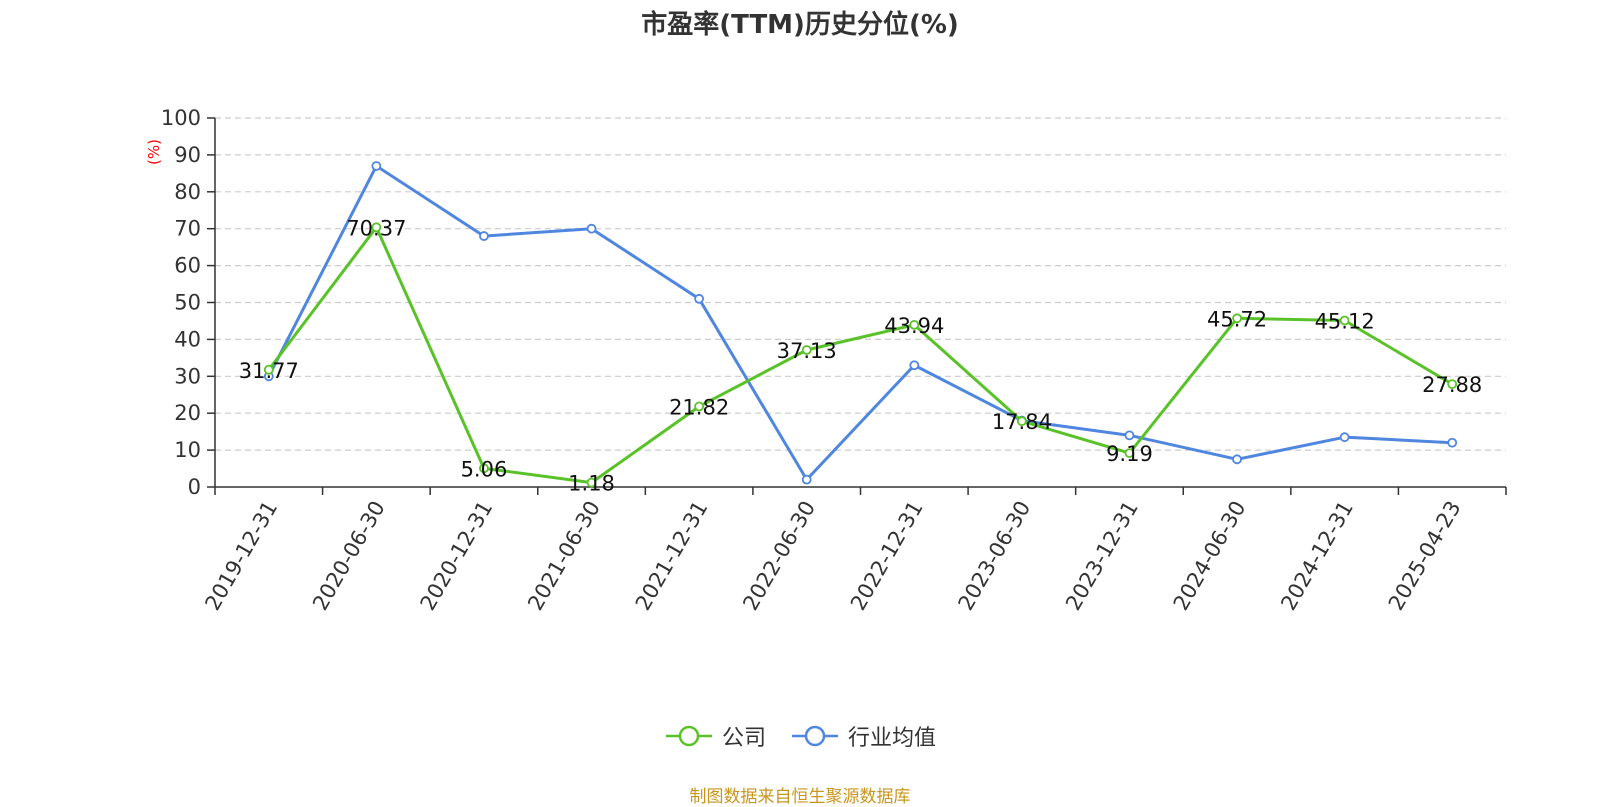 Image resolution: width=1600 pixels, height=807 pixels. I want to click on x-tick-label: 2022-06-30, so click(779, 556).